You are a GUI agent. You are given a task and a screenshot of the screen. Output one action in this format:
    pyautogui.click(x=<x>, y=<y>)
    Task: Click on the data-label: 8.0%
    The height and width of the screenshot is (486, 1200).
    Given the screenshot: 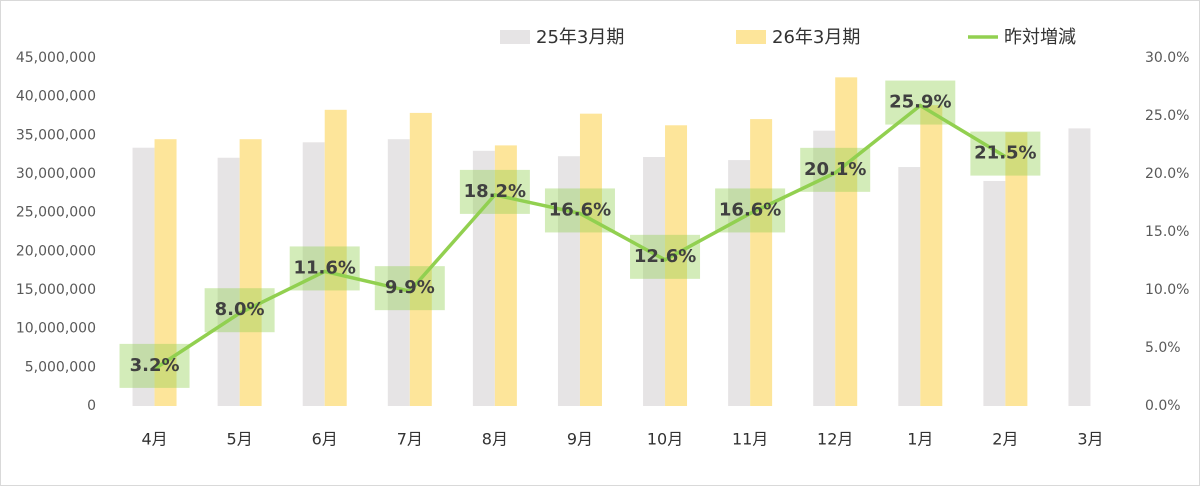 What is the action you would take?
    pyautogui.click(x=240, y=309)
    